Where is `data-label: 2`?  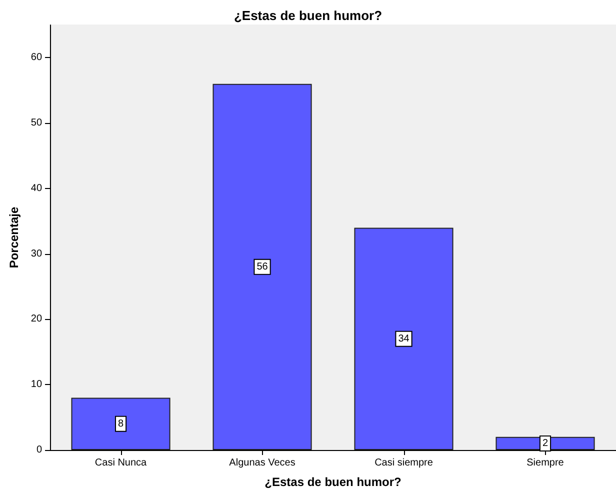 data-label: 2 is located at coordinates (545, 443).